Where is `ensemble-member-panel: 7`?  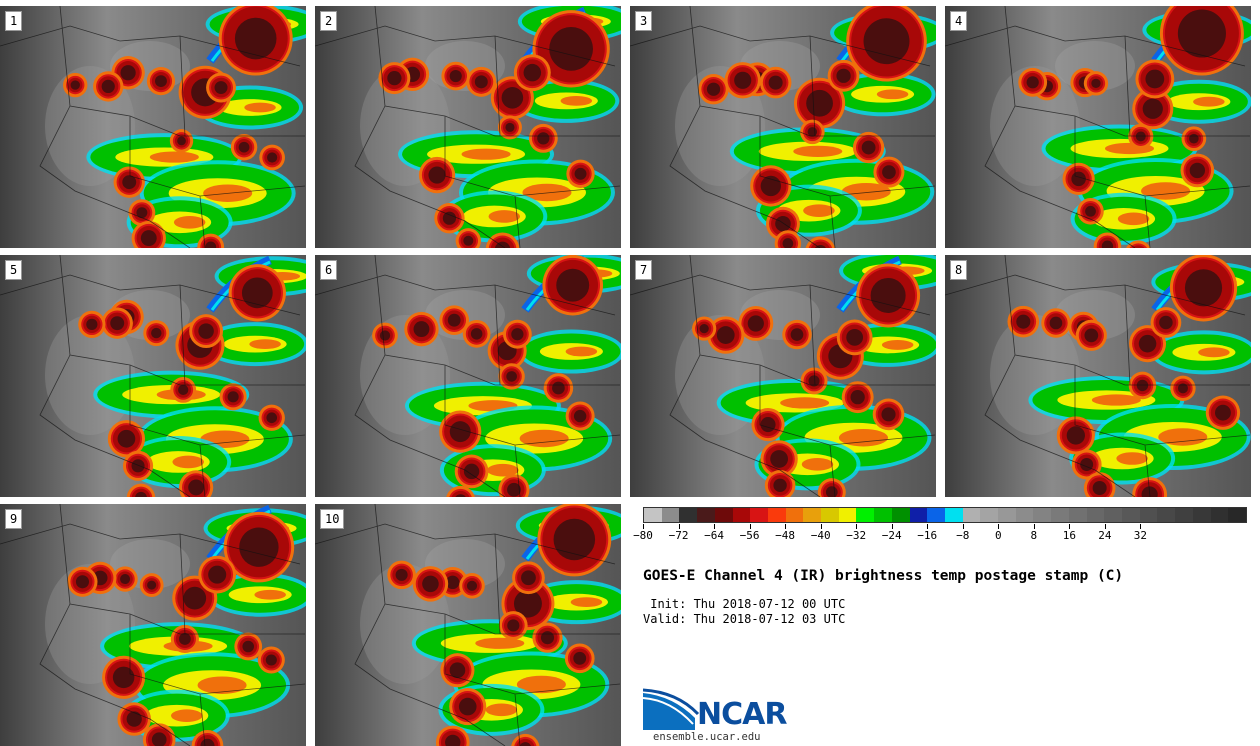 ensemble-member-panel: 7 is located at coordinates (783, 376).